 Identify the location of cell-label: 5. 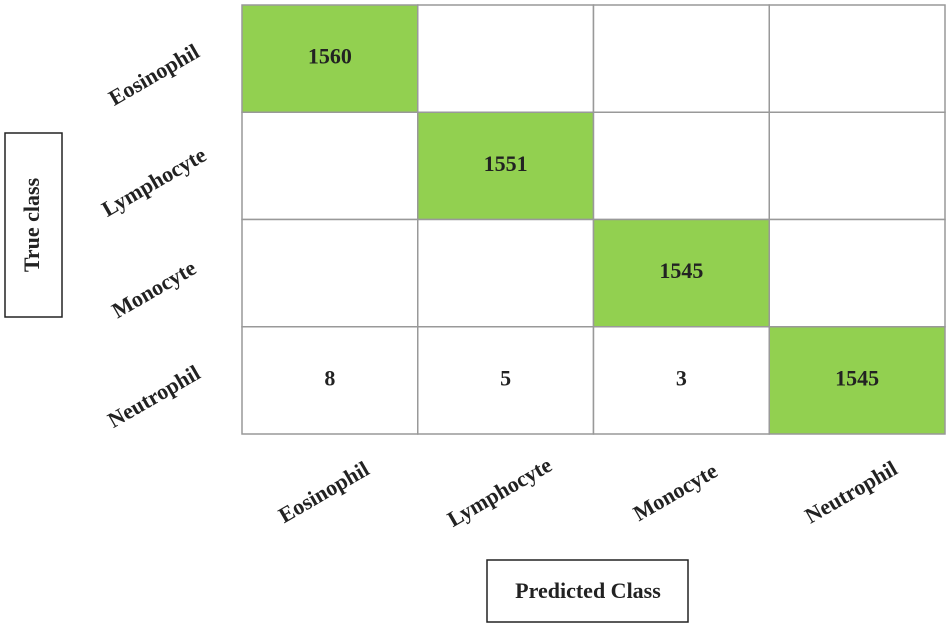
(505, 377).